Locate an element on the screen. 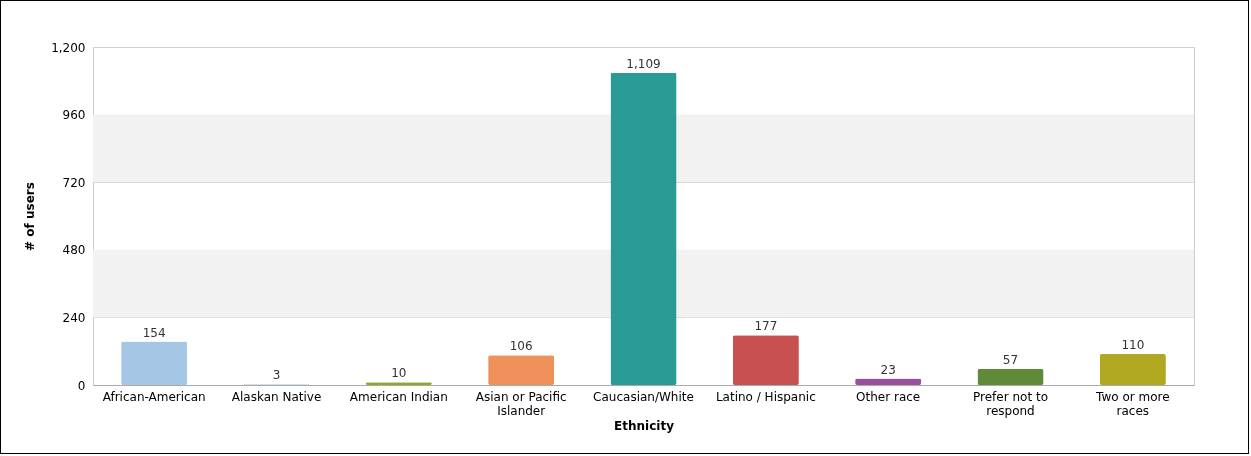 The height and width of the screenshot is (456, 1251). data-label: 1,109 is located at coordinates (643, 63).